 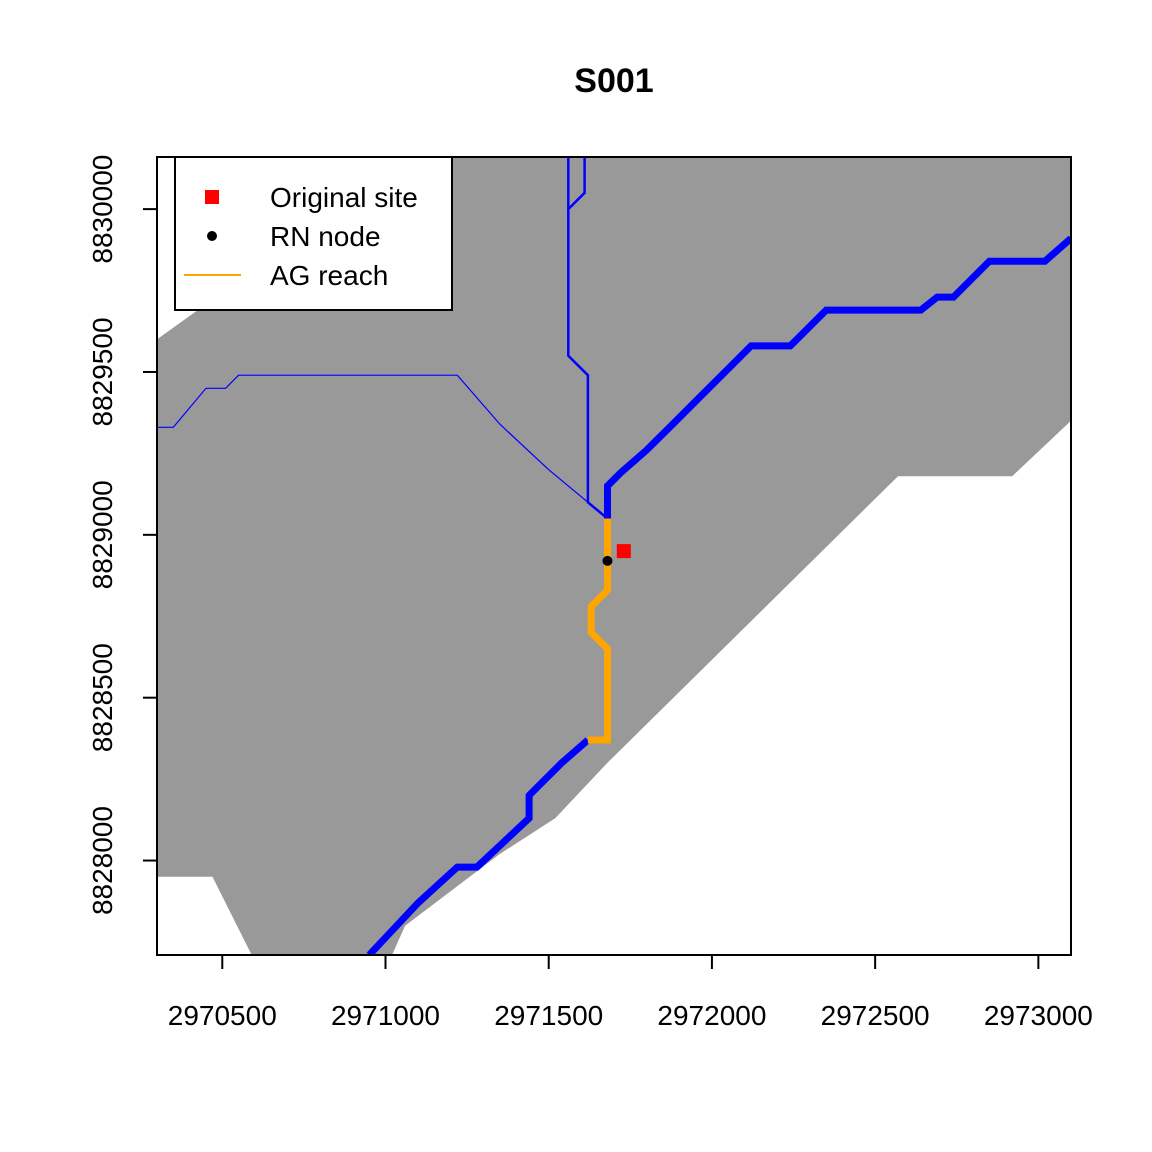 I want to click on y-tick-label: 8828000, so click(x=102, y=860).